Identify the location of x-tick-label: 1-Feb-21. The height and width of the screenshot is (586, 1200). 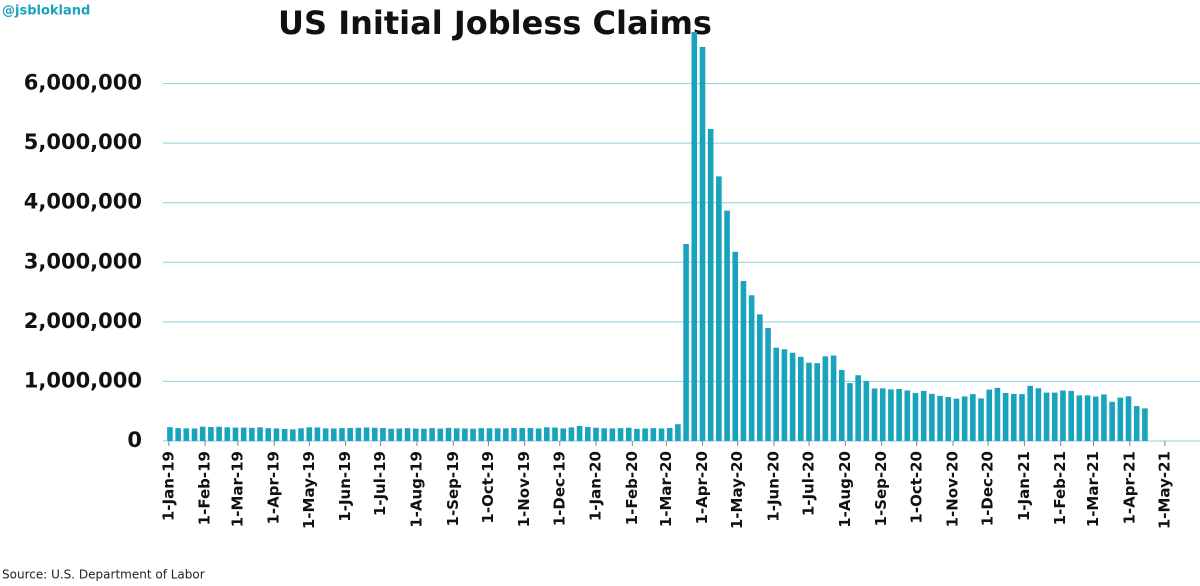
(1060, 488).